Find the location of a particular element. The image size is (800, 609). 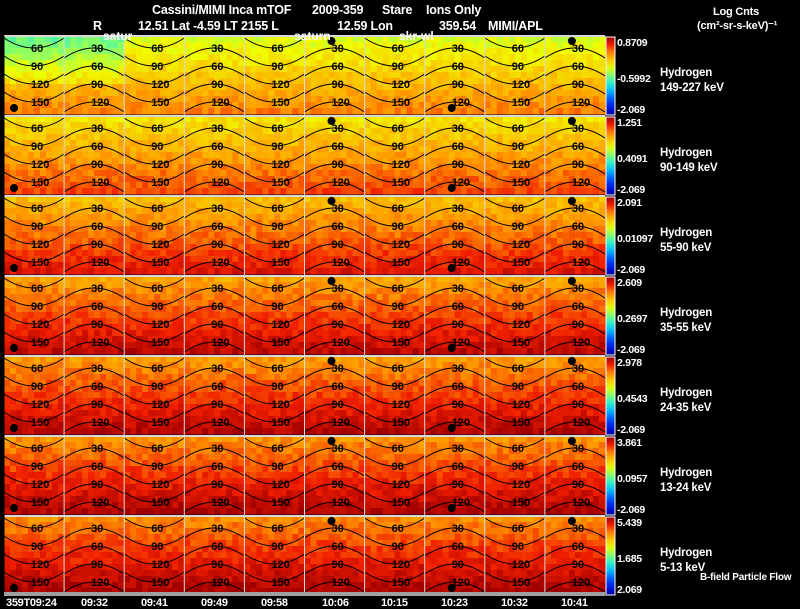

lon-value: 359.54 is located at coordinates (458, 26).